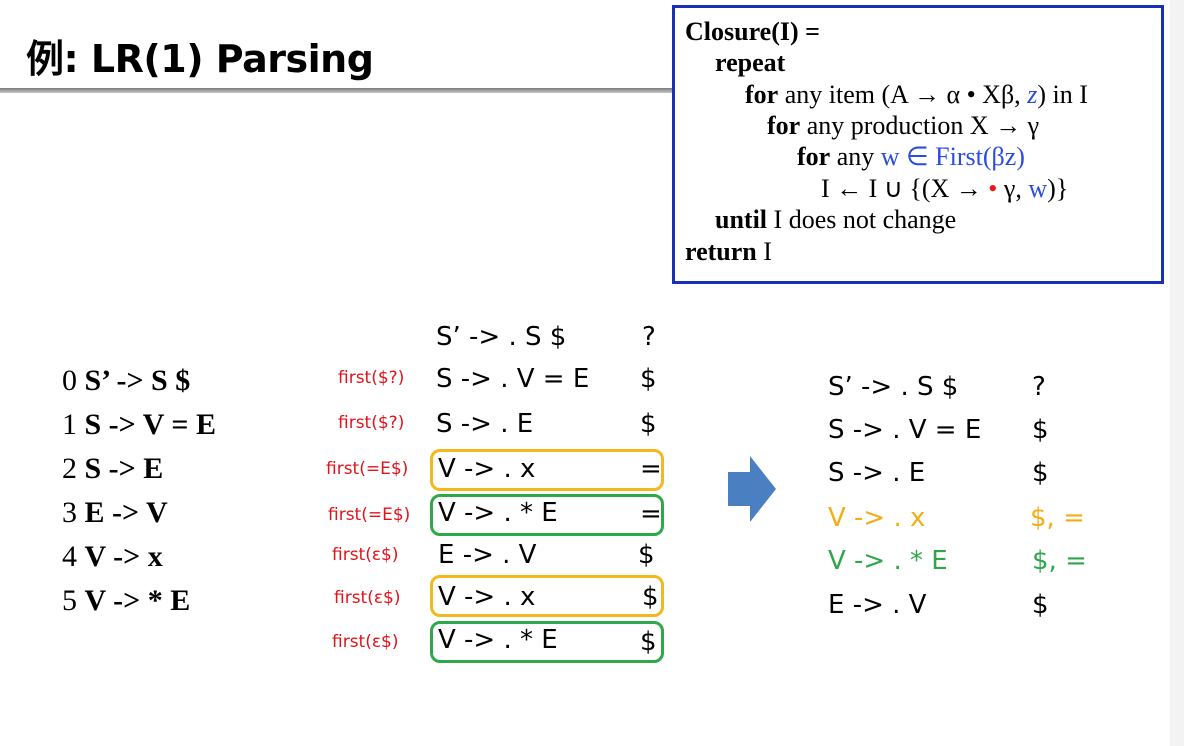 This screenshot has width=1184, height=746. I want to click on first-label-5: first(ε$), so click(365, 555).